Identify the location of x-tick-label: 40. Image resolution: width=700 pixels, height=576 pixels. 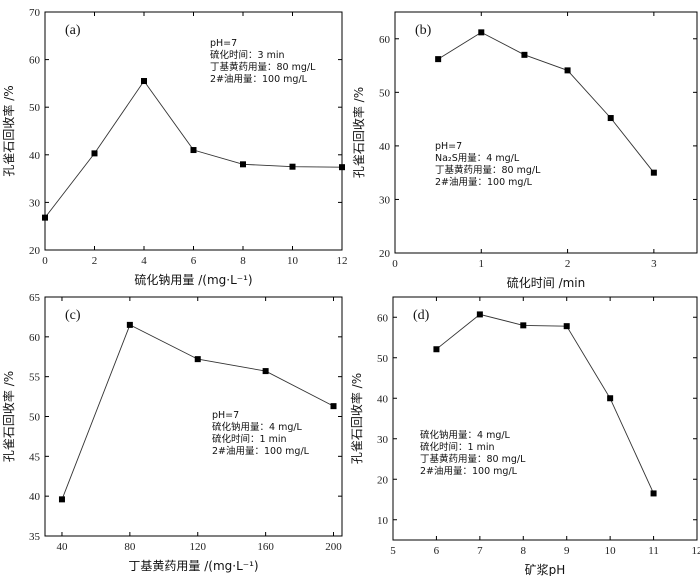
(62, 547).